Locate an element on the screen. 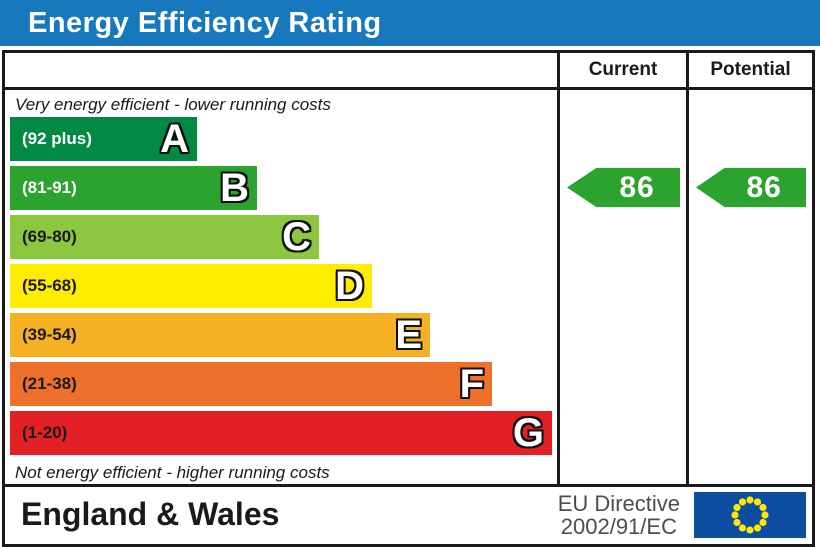 This screenshot has width=820, height=547. band-range-label: (21-38) is located at coordinates (49, 383).